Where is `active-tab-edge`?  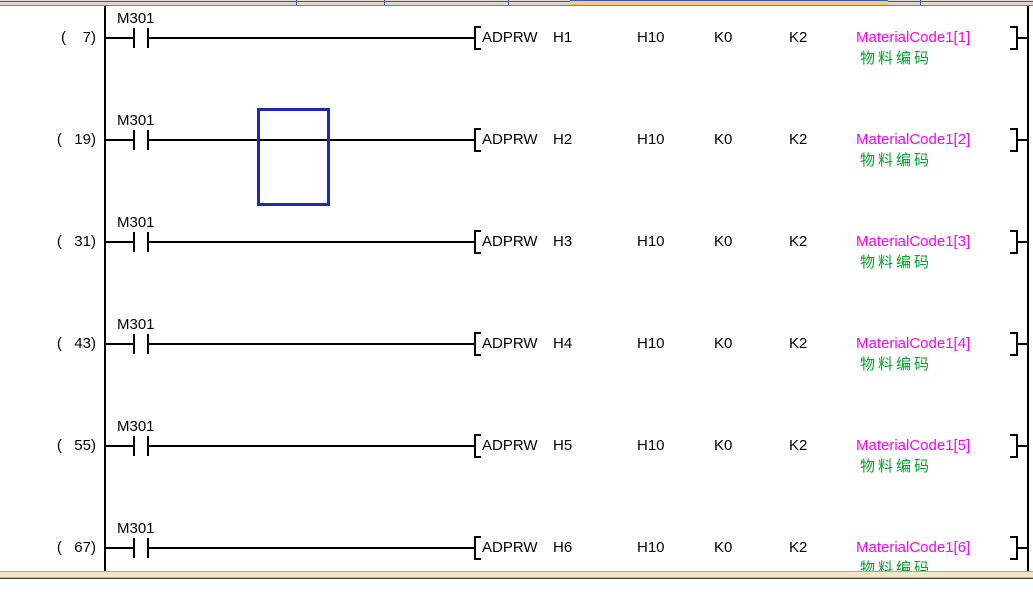
active-tab-edge is located at coordinates (729, 2).